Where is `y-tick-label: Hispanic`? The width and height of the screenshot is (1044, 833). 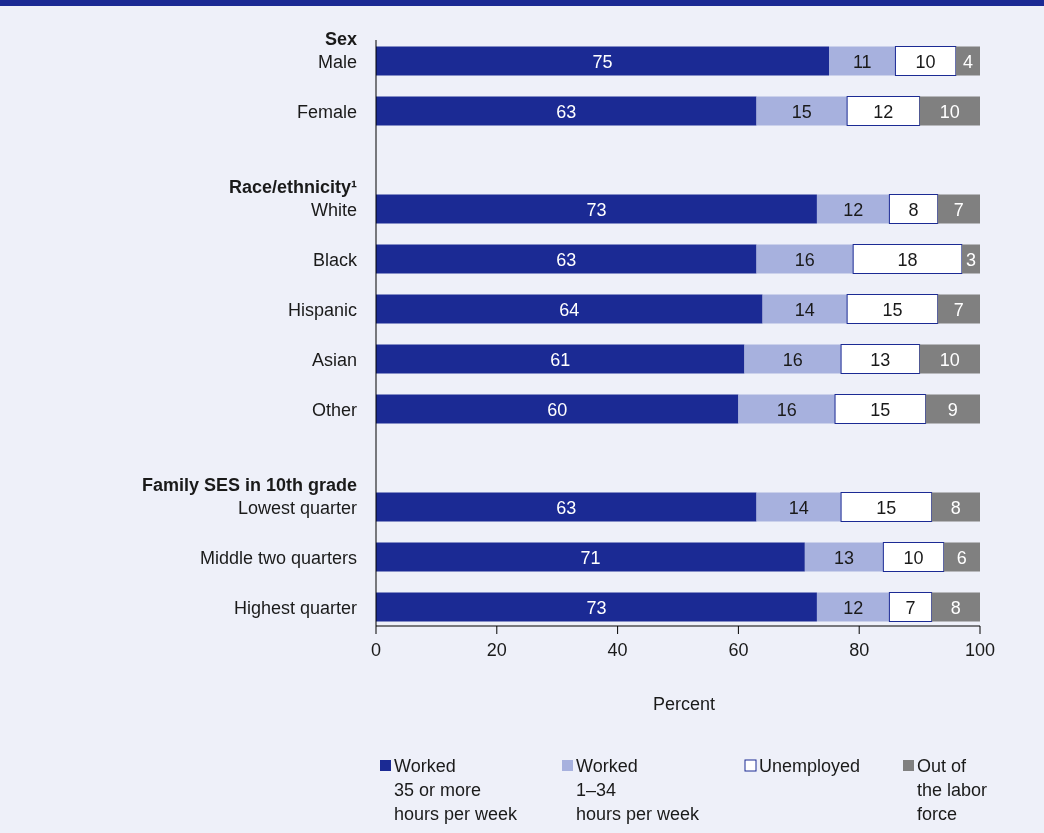
y-tick-label: Hispanic is located at coordinates (322, 309).